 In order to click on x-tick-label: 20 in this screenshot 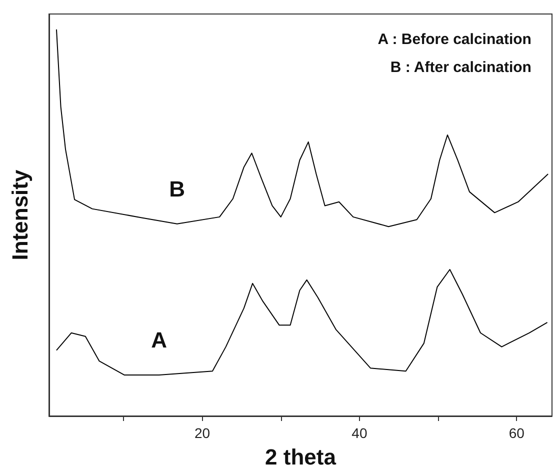, I will do `click(202, 433)`.